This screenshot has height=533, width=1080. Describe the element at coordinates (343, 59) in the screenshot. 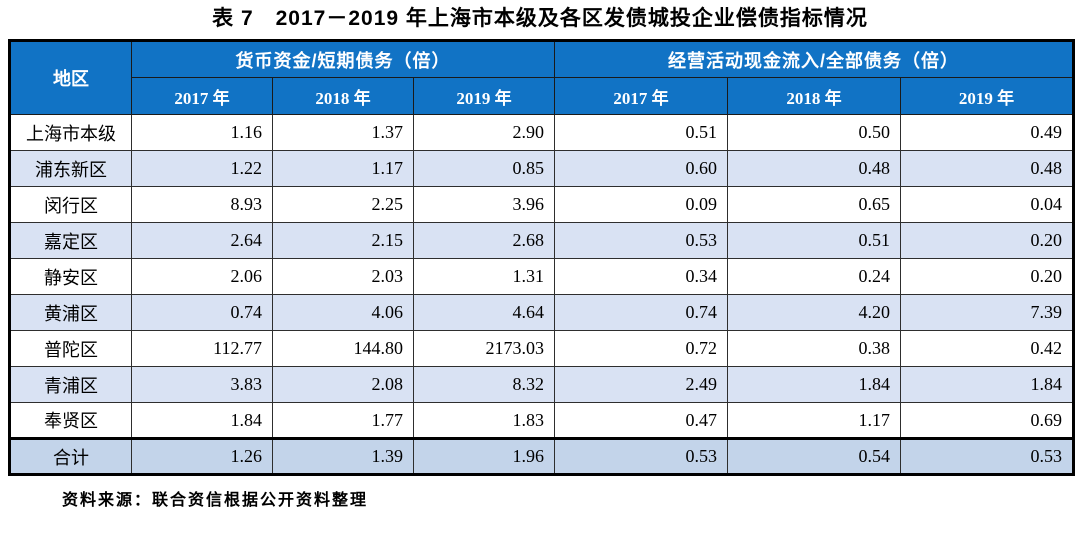

I see `group-header-cash-to-short-debt: 货币资金/短期债务（倍）` at that location.